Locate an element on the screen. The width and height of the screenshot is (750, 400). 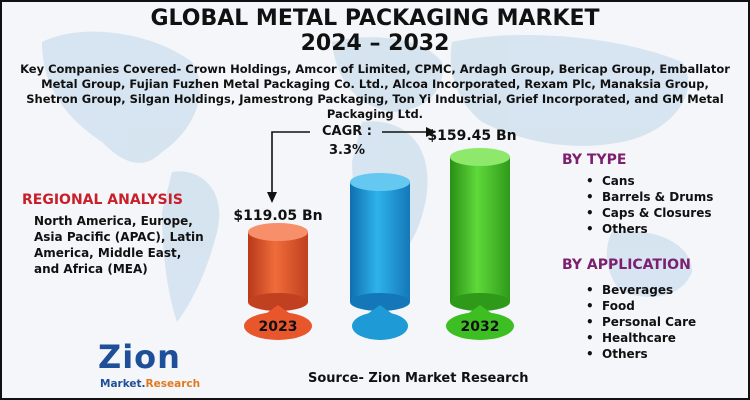
by-type-title: BY TYPE is located at coordinates (594, 160).